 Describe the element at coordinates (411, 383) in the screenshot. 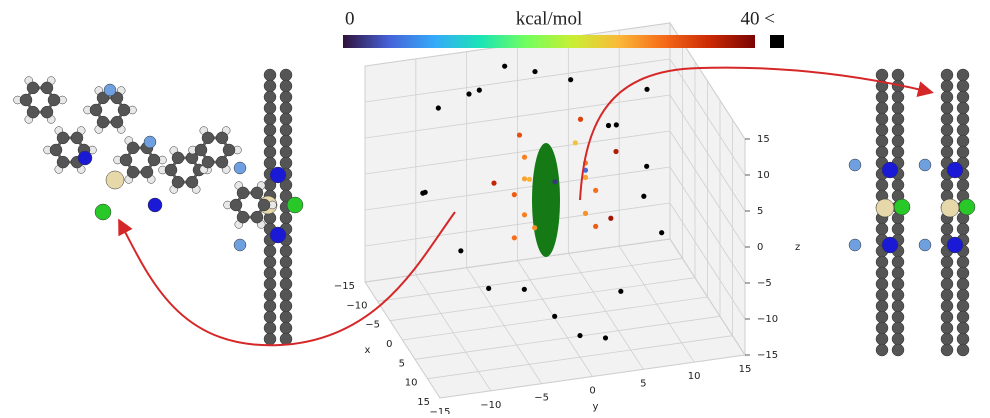

I see `x-tick-label: 10` at that location.